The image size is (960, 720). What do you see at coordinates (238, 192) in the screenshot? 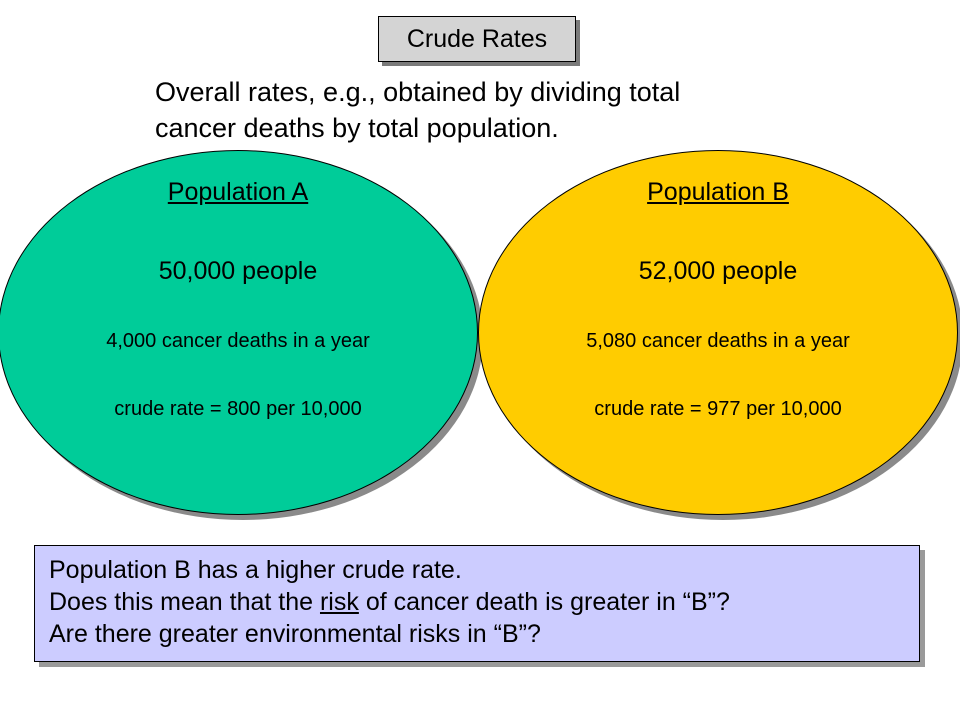
I see `population-a-name: Population A` at bounding box center [238, 192].